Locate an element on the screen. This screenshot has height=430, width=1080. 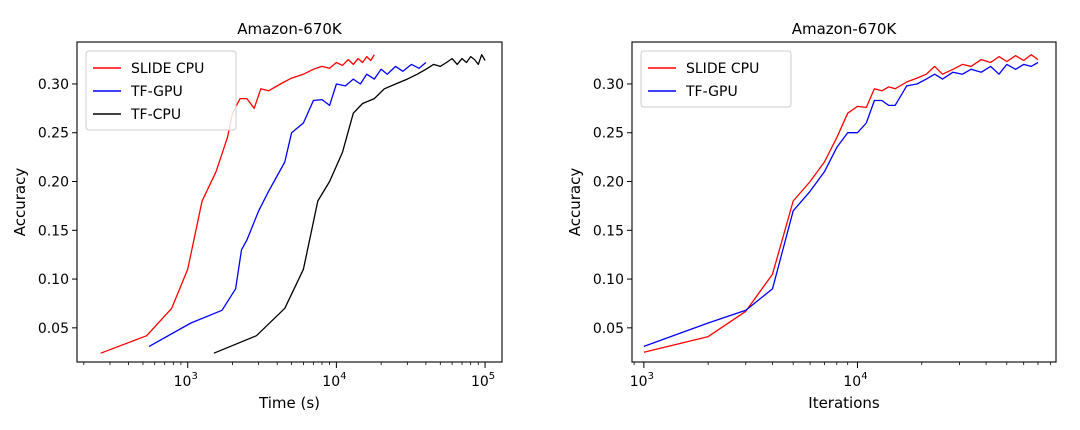
legend-label: TF-CPU is located at coordinates (155, 115).